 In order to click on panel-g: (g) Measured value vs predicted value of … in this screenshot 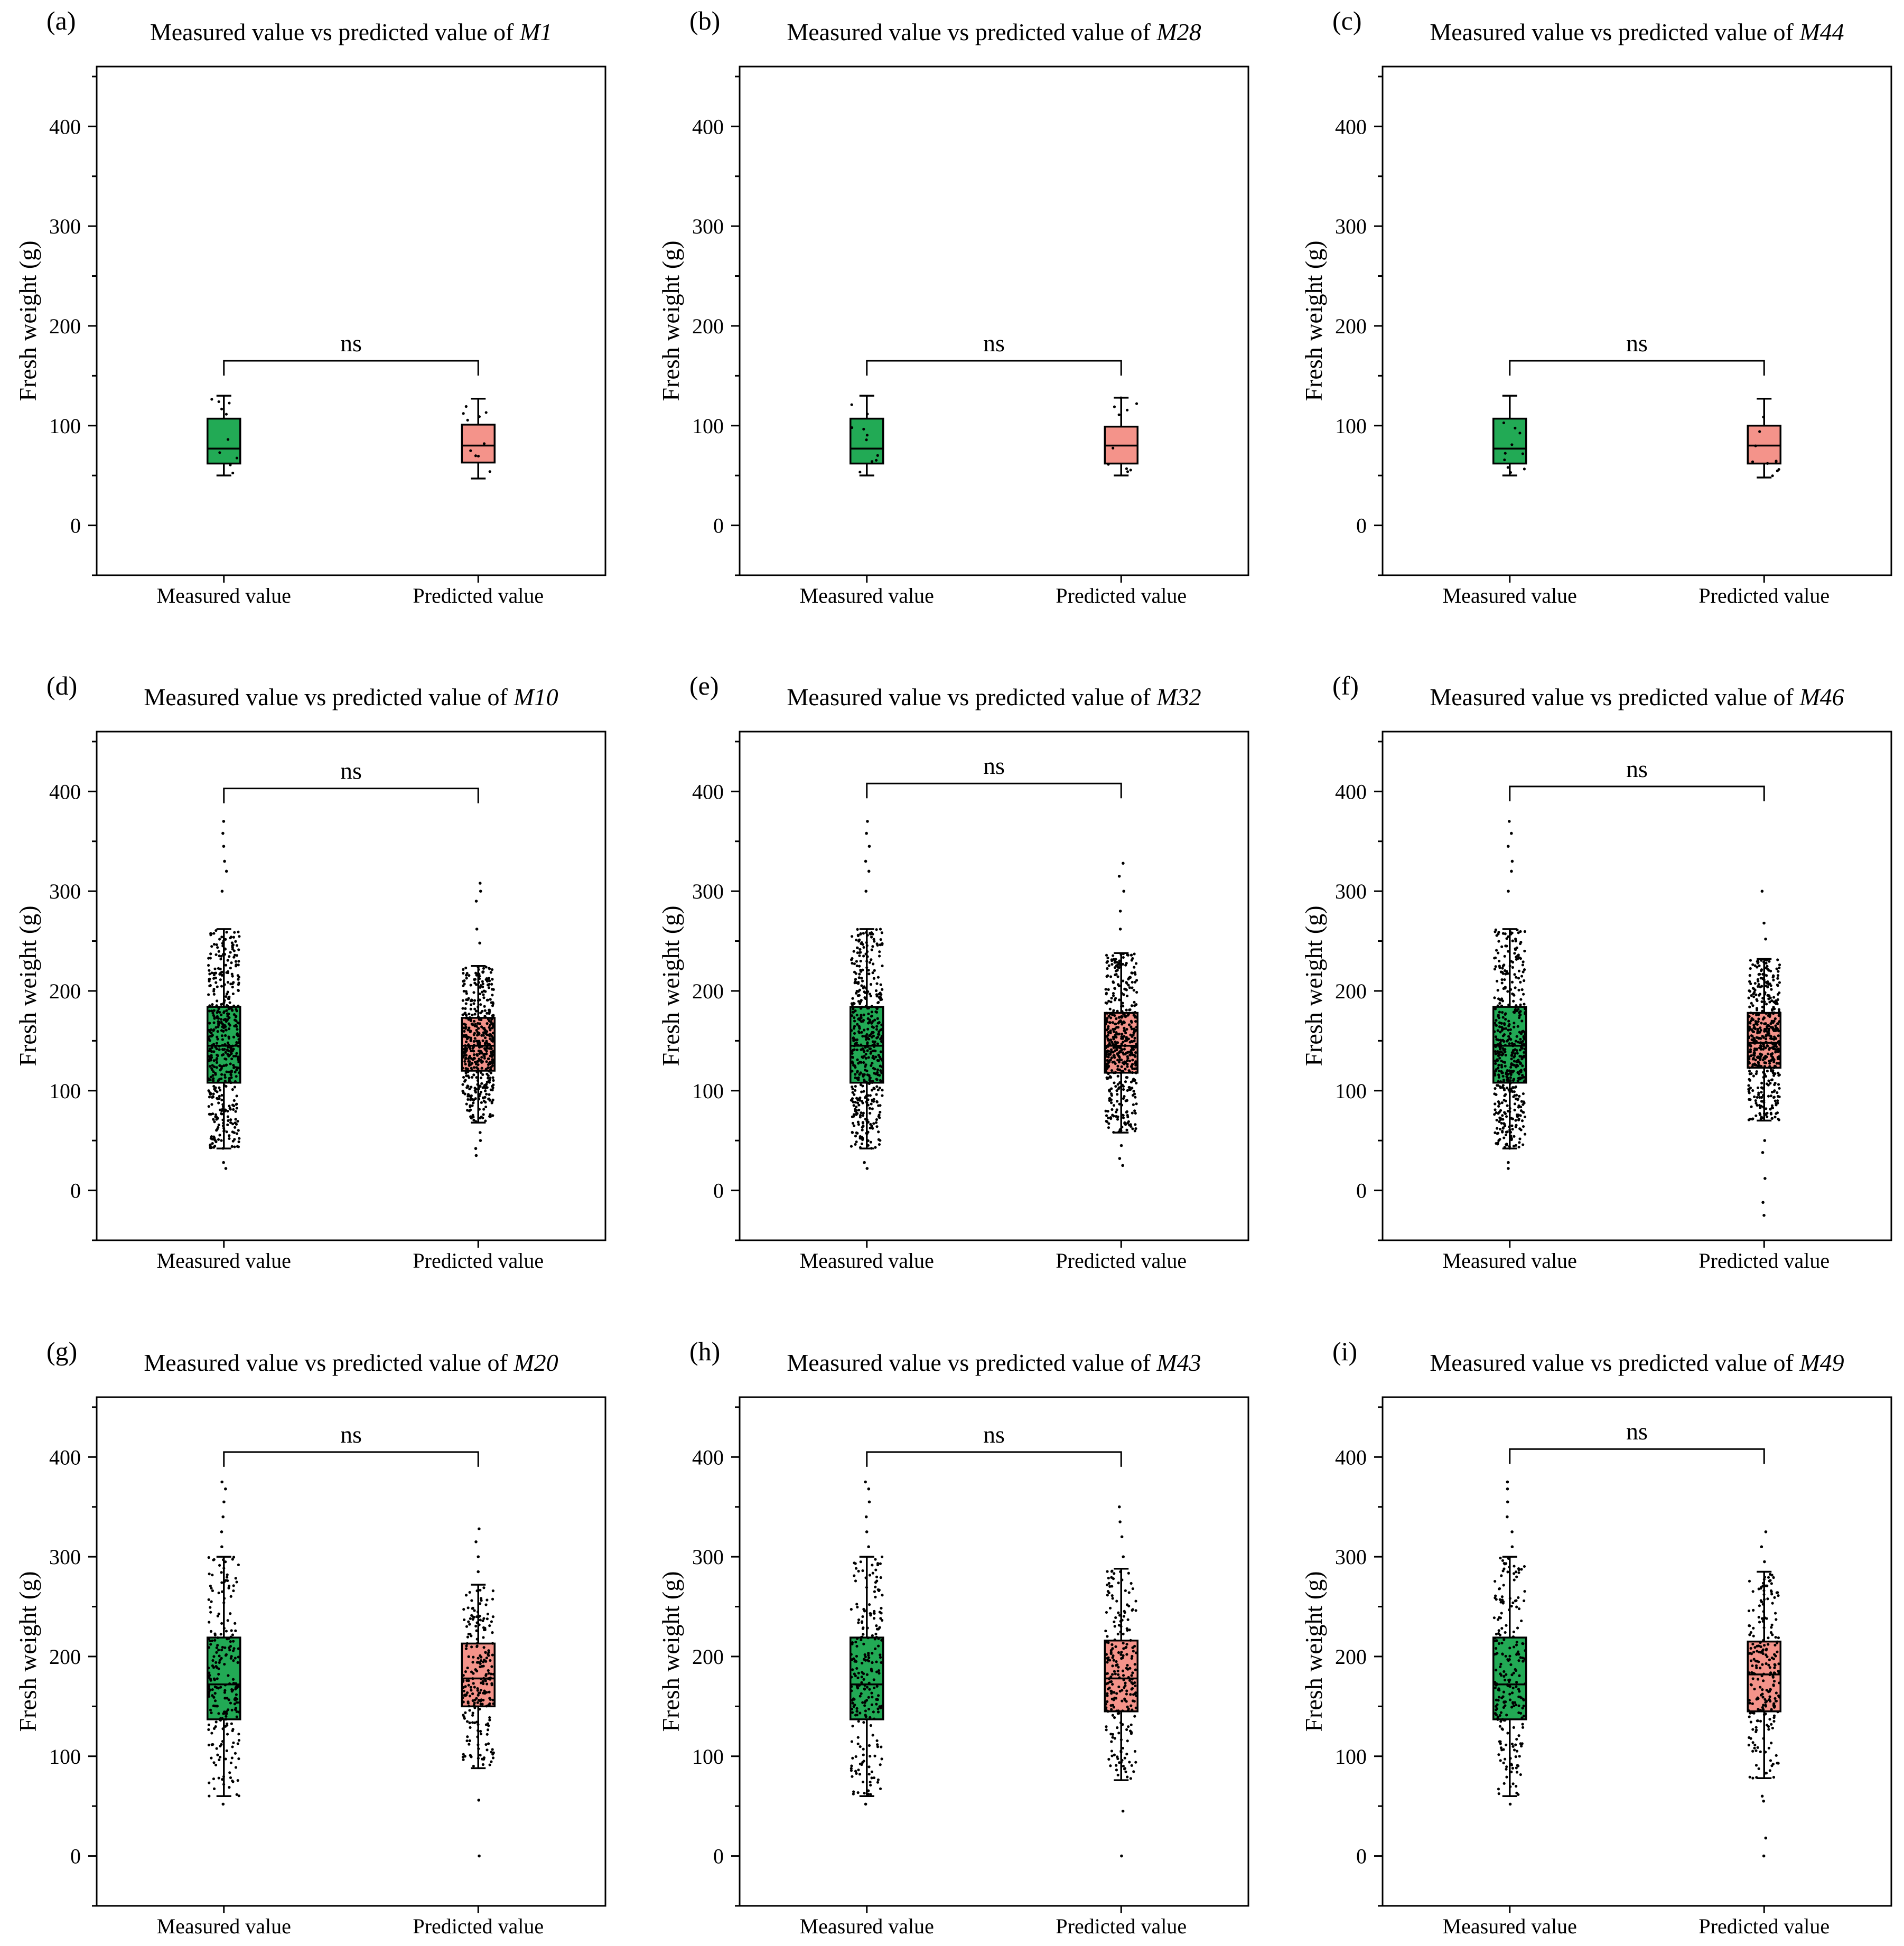, I will do `click(310, 1637)`.